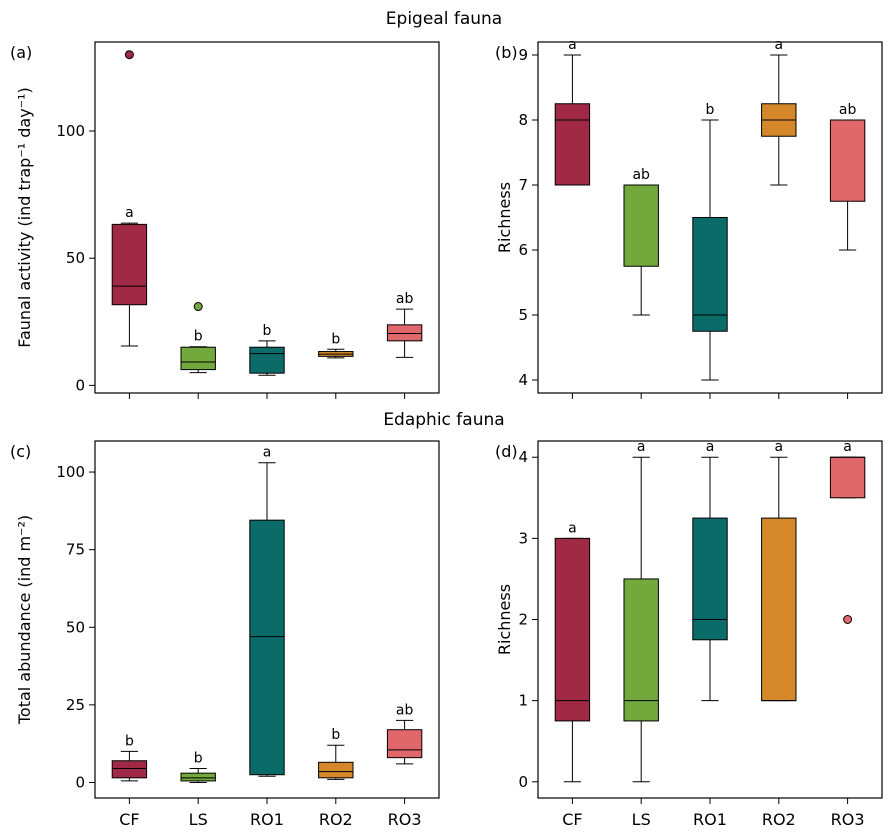 The width and height of the screenshot is (888, 833). I want to click on epigeal-section-title: Epigeal fauna, so click(444, 19).